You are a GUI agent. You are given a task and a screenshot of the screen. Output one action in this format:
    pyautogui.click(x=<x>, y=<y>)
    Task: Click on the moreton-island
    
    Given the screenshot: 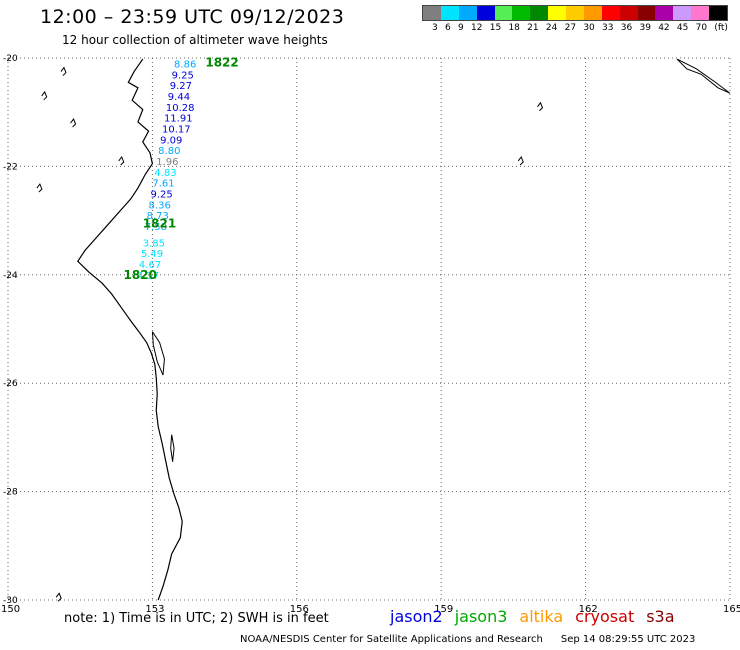 What is the action you would take?
    pyautogui.click(x=172, y=448)
    